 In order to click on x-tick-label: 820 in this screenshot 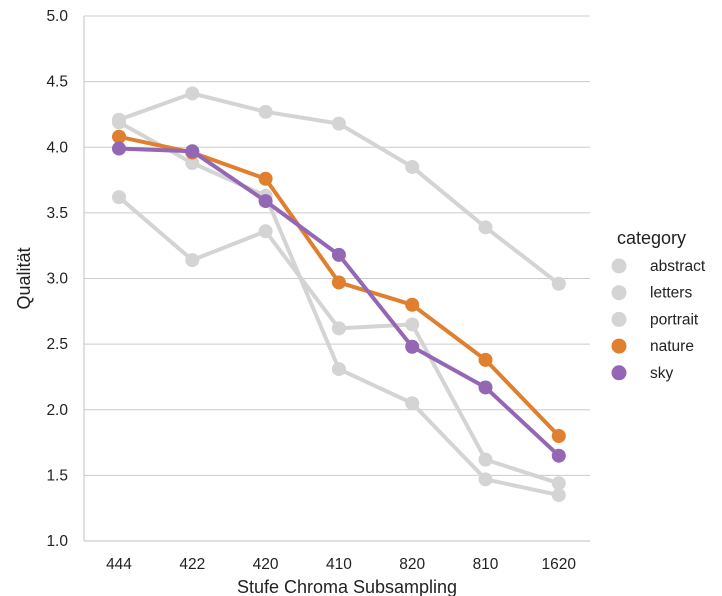, I will do `click(412, 564)`.